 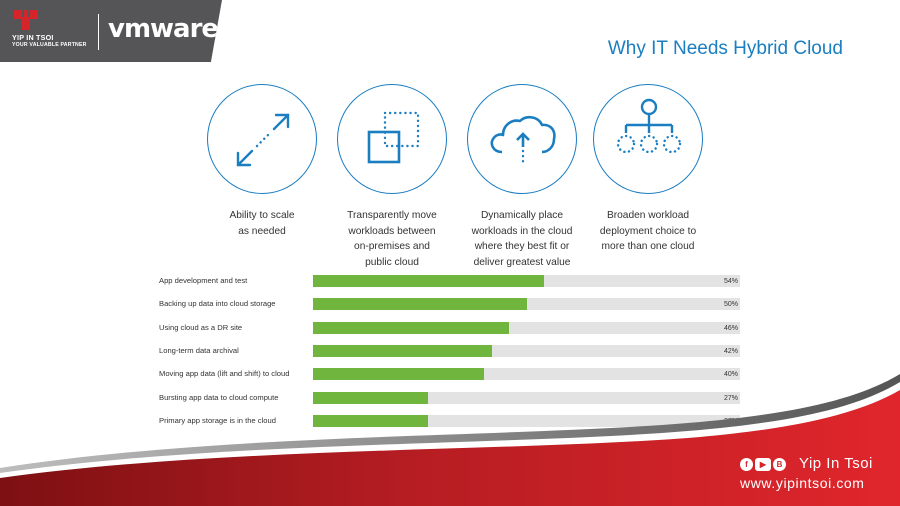 I want to click on blockdit-icon: B, so click(x=779, y=464).